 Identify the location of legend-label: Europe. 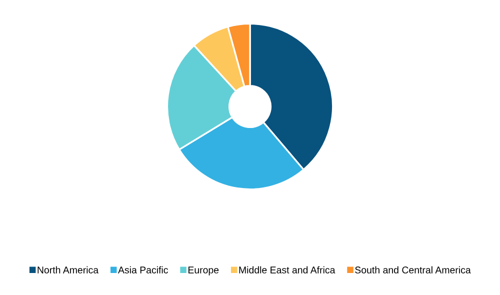
(203, 271).